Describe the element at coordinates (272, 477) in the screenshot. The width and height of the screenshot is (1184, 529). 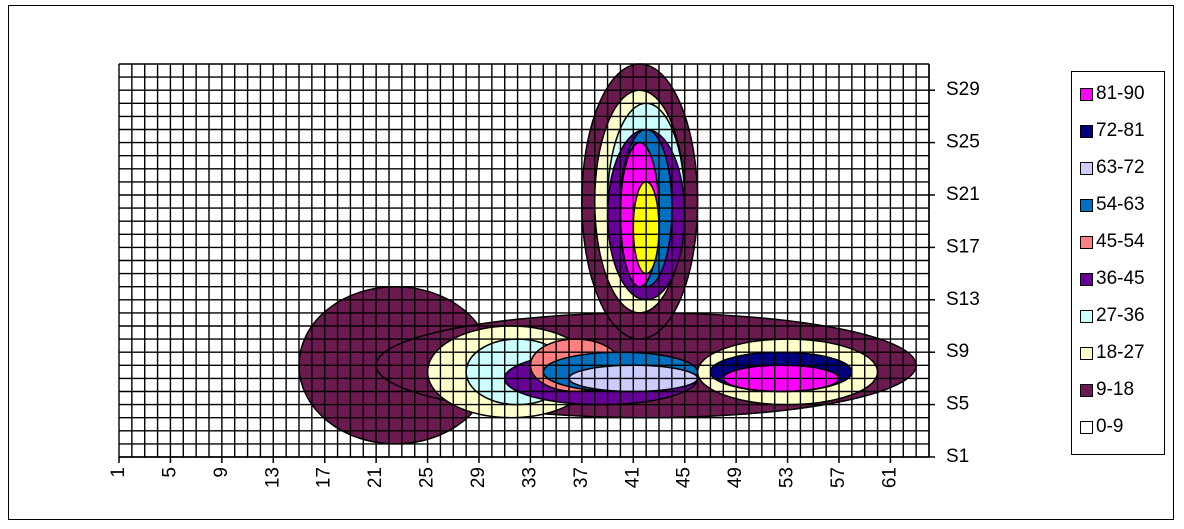
I see `x-tick-label: 13` at that location.